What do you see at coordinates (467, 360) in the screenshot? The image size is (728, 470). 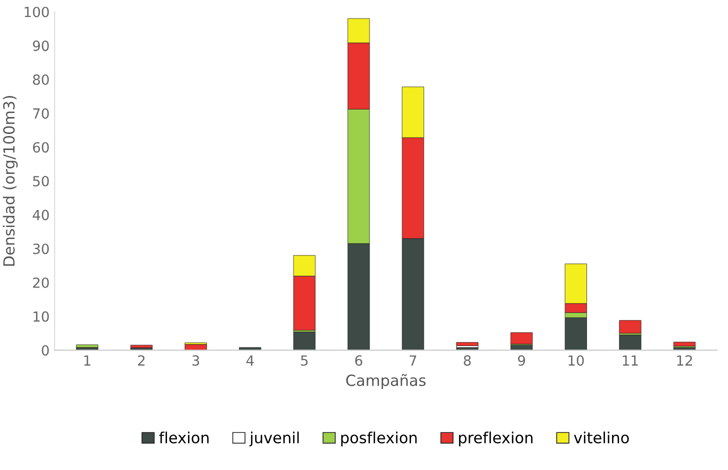 I see `x-tick-label: 8` at bounding box center [467, 360].